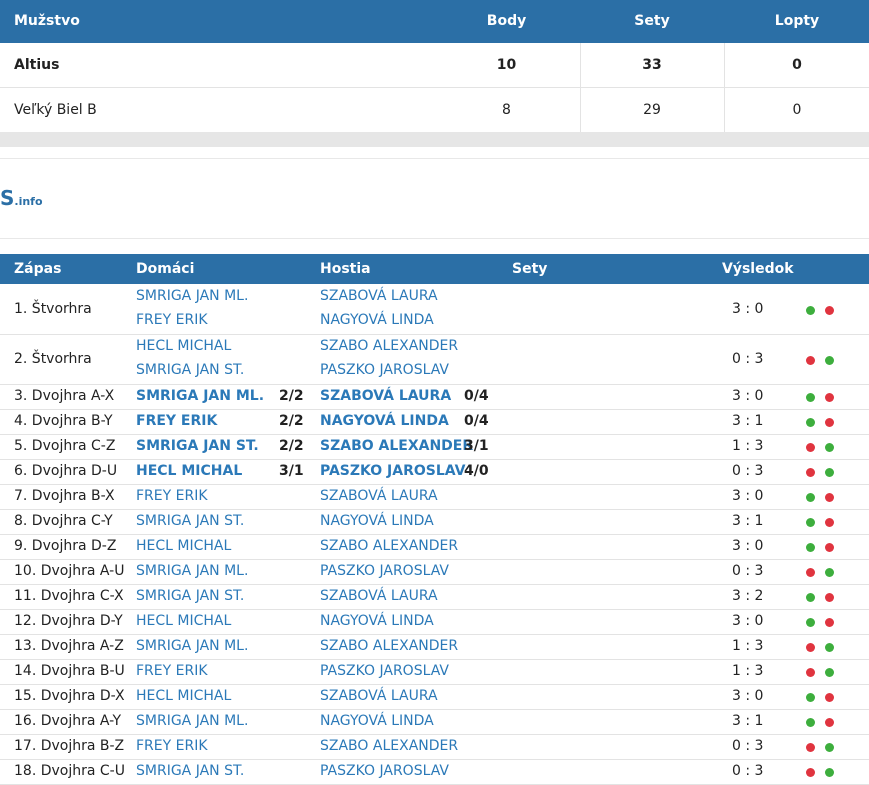  Describe the element at coordinates (37, 65) in the screenshot. I see `team-name: Altius` at that location.